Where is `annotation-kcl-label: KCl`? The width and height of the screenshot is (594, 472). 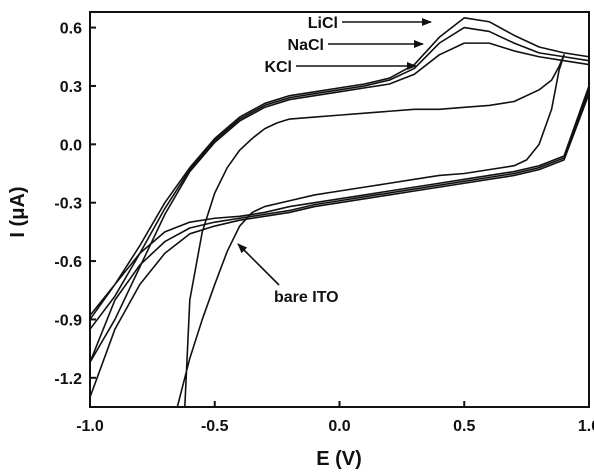
annotation-kcl-label: KCl is located at coordinates (278, 67).